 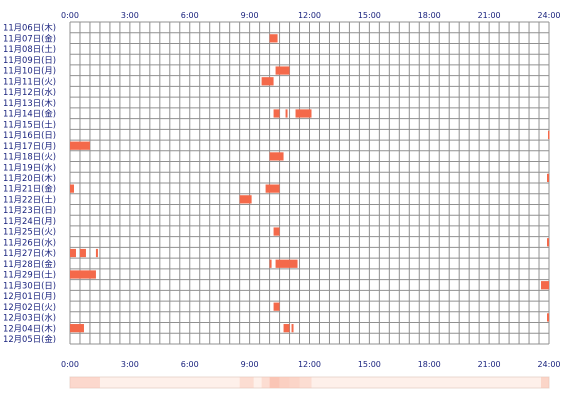 What do you see at coordinates (29, 178) in the screenshot?
I see `row-label: 11月20日(木)` at bounding box center [29, 178].